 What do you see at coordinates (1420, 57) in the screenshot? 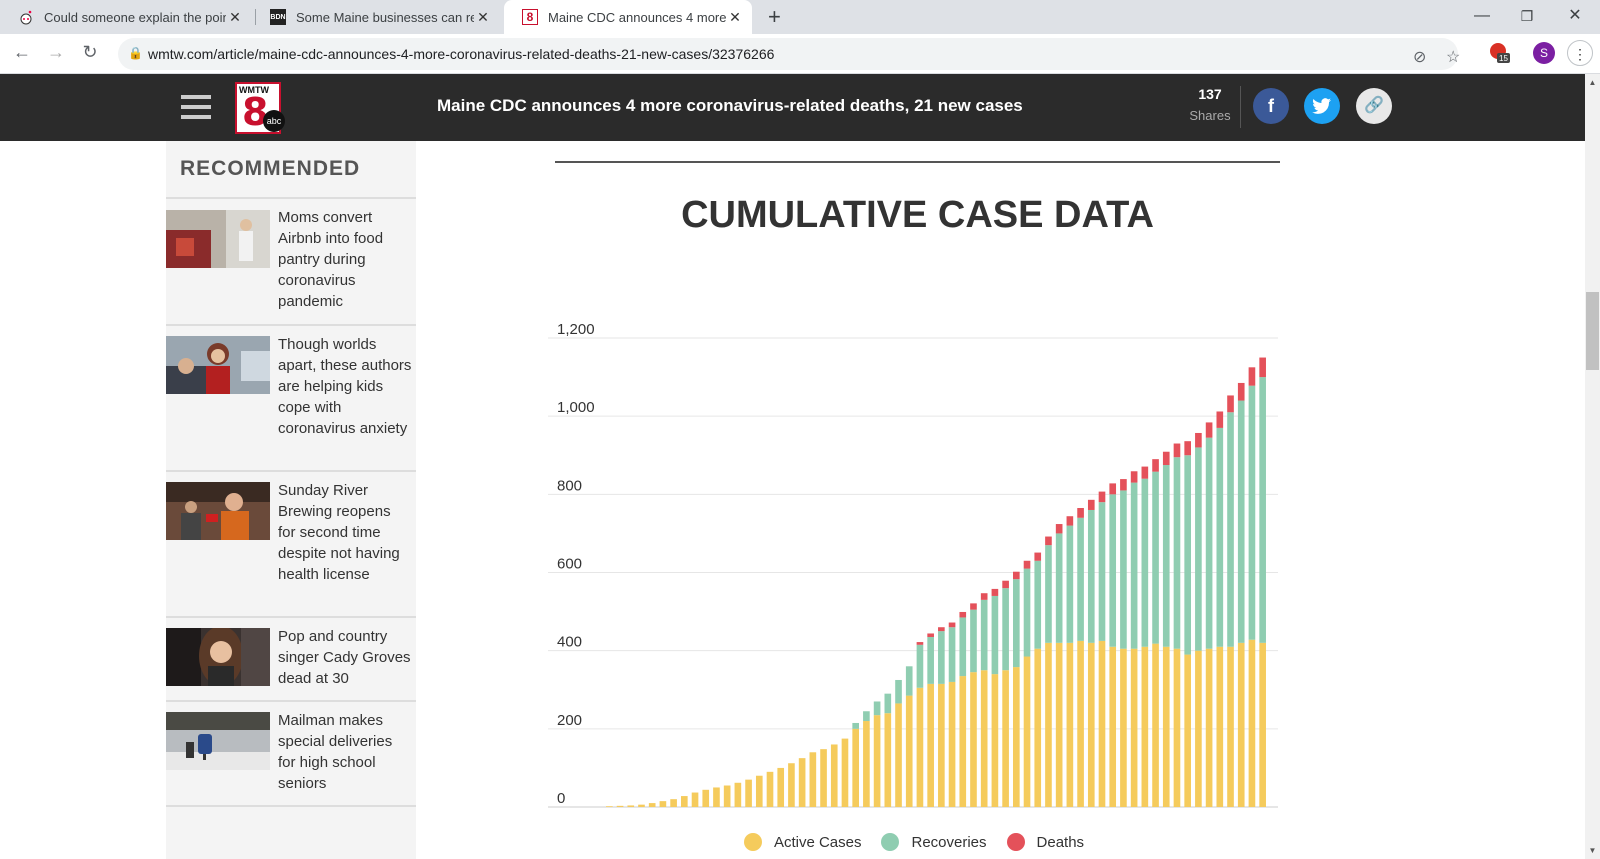
I see `translate-icon: ⊘` at bounding box center [1420, 57].